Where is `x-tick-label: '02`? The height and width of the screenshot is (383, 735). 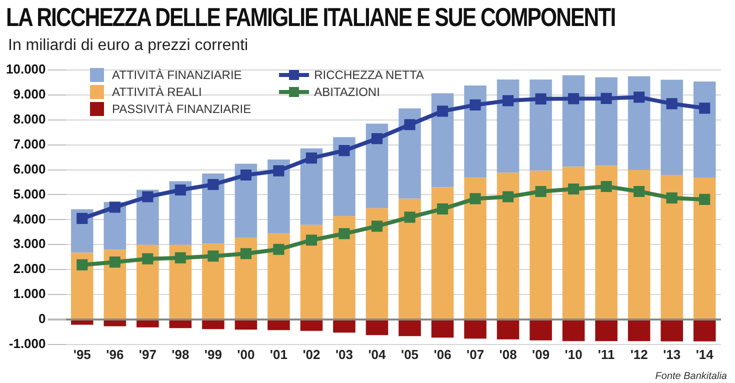
x-tick-label: '02 is located at coordinates (311, 354).